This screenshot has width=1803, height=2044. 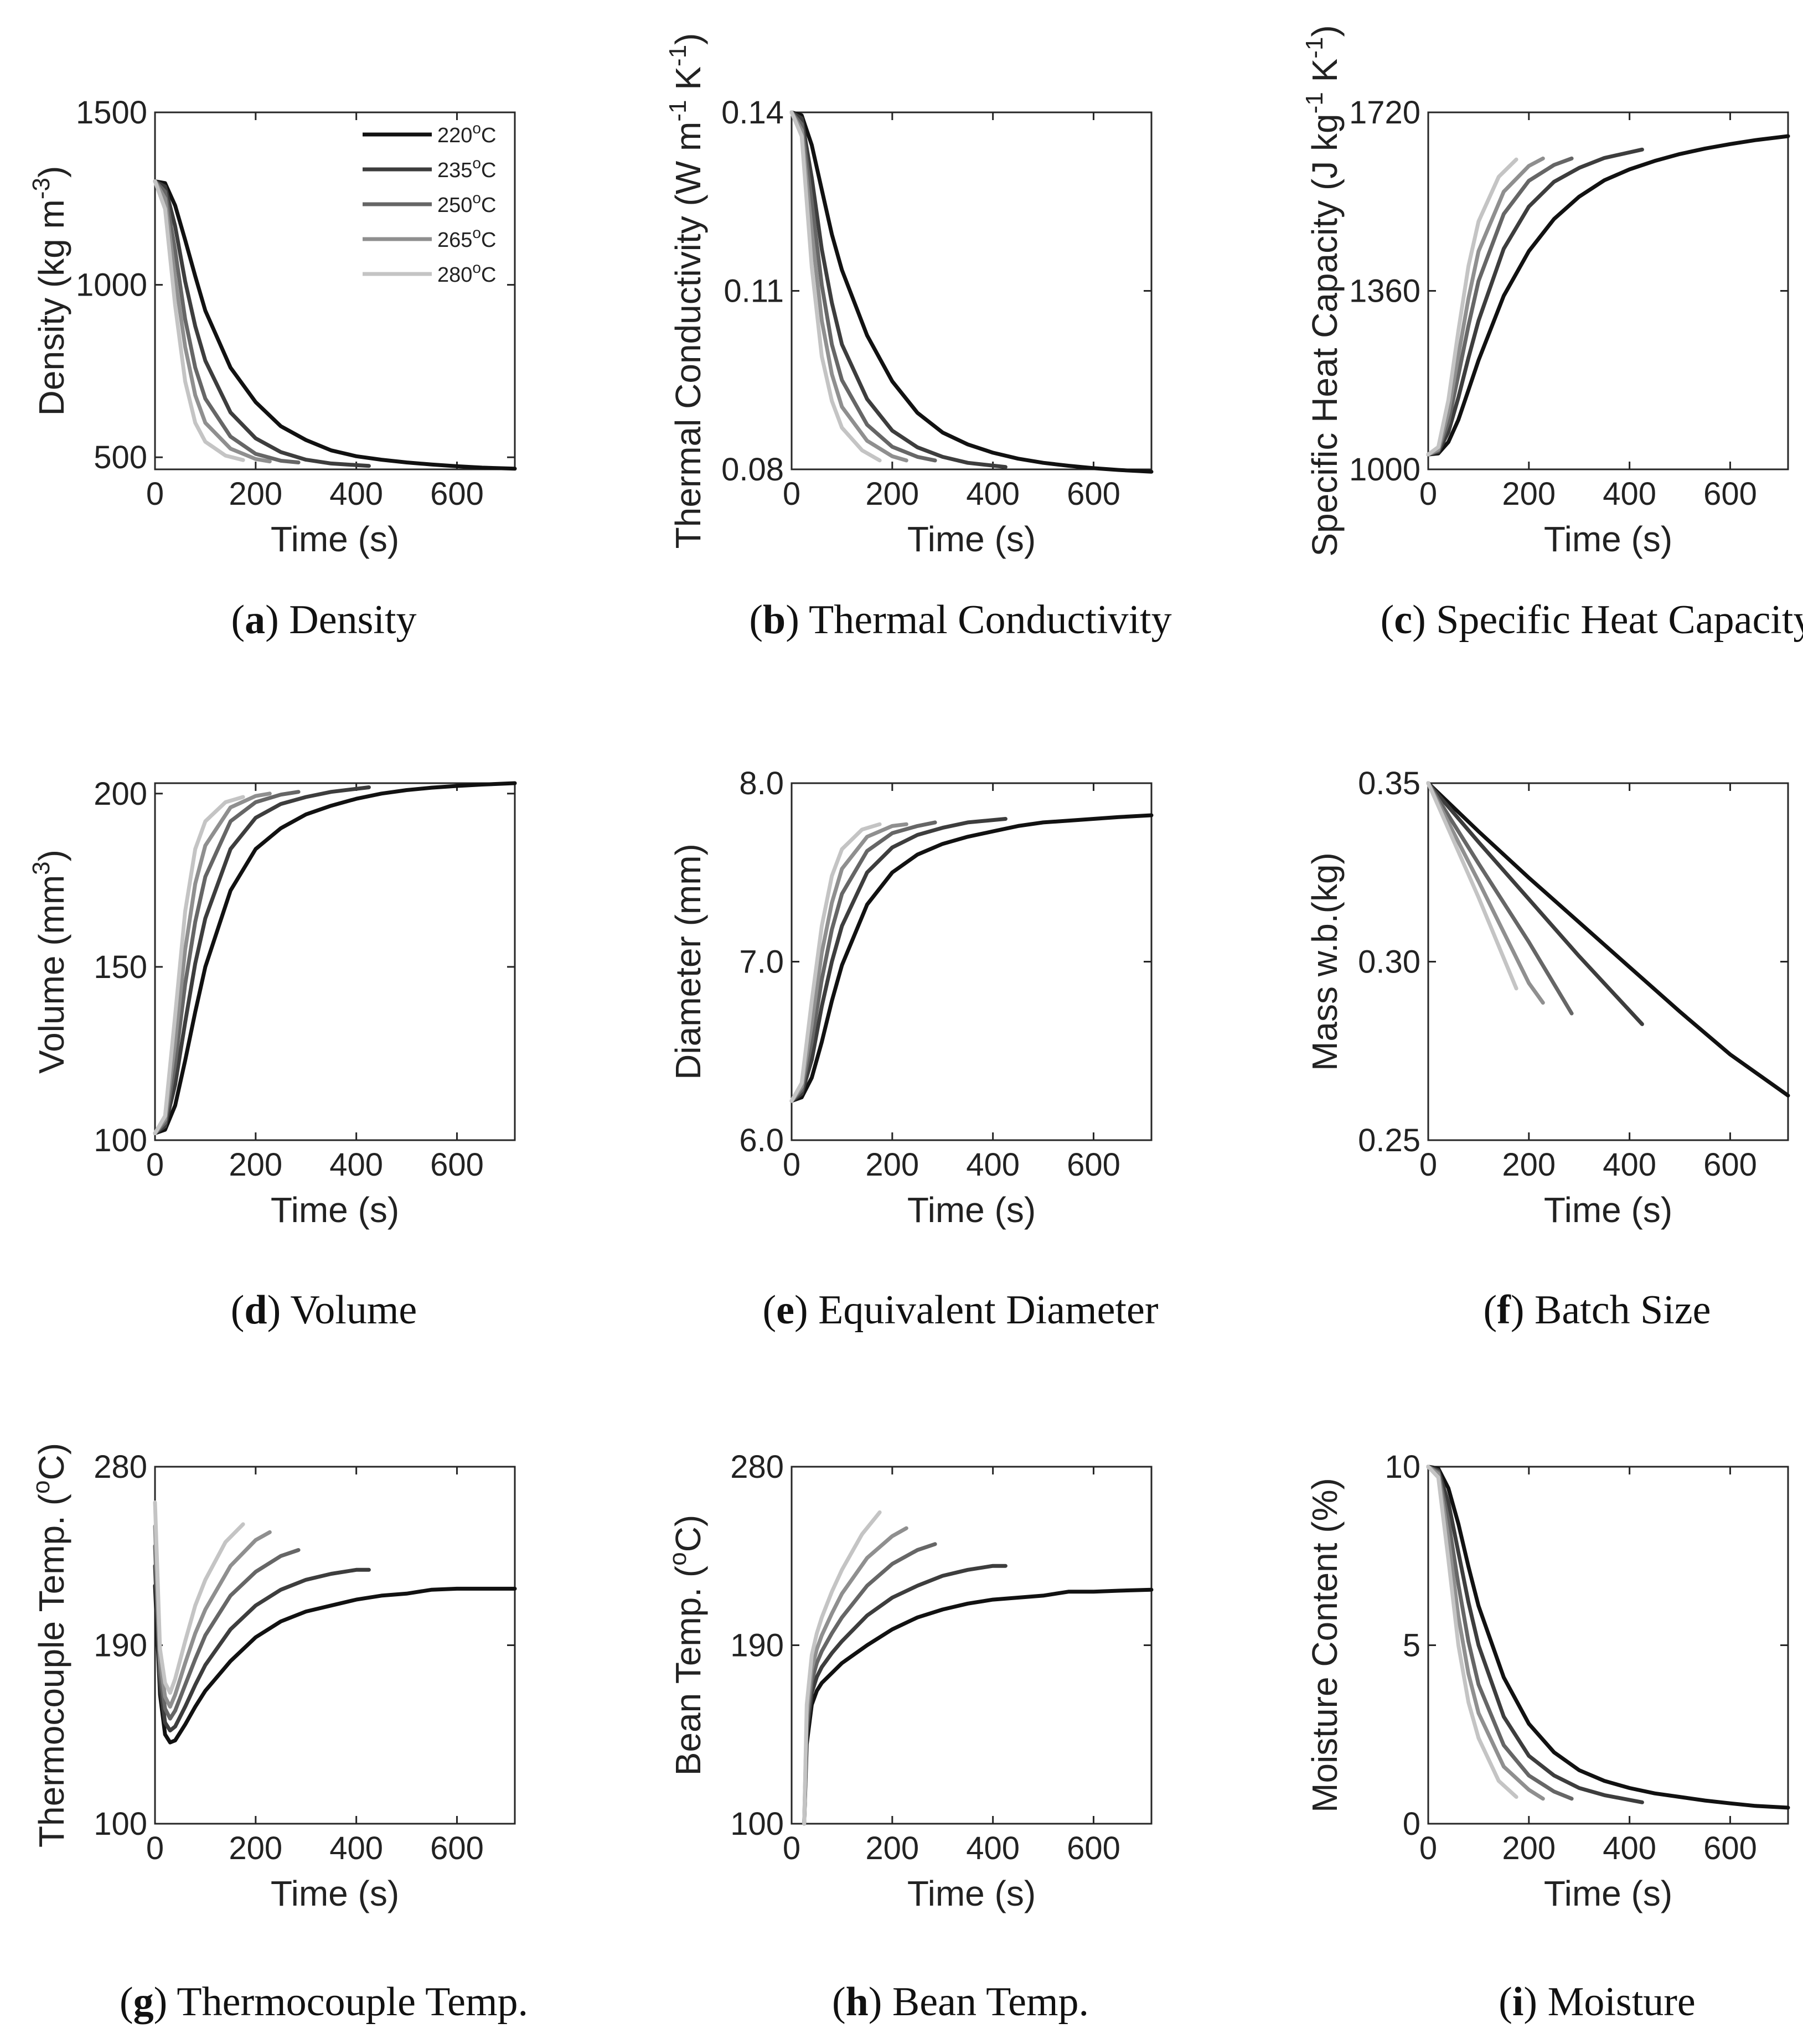 I want to click on caption-letter: i, so click(x=1518, y=2002).